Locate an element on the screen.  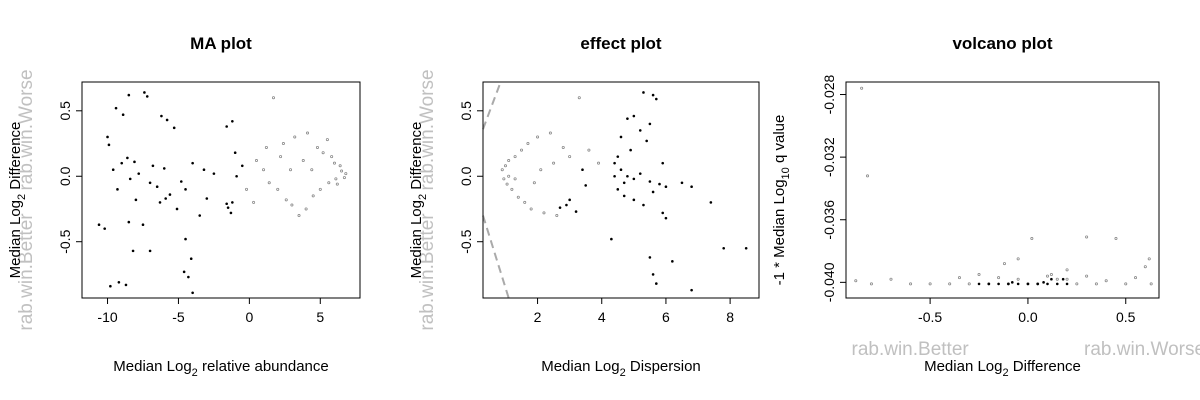
x-axis-label-prefix: Median Log is located at coordinates (963, 366).